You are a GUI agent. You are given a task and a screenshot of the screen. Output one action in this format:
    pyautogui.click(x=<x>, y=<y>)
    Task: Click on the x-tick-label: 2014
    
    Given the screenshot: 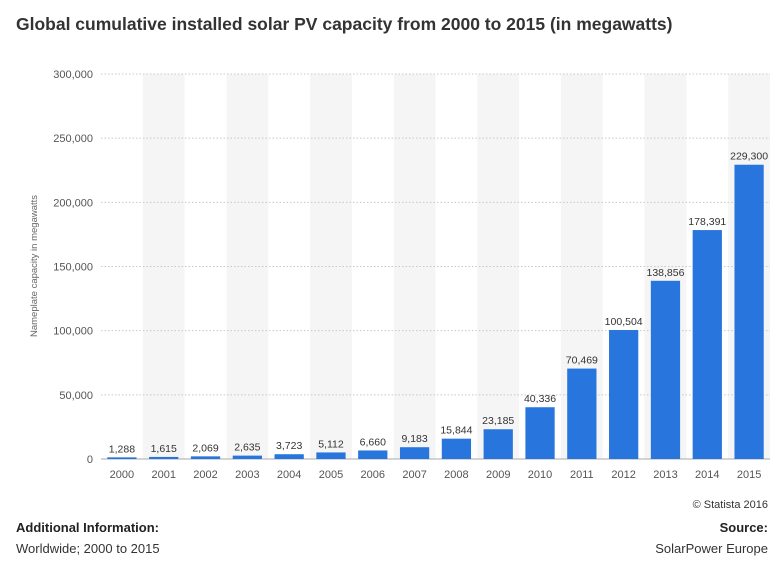 What is the action you would take?
    pyautogui.click(x=707, y=475)
    